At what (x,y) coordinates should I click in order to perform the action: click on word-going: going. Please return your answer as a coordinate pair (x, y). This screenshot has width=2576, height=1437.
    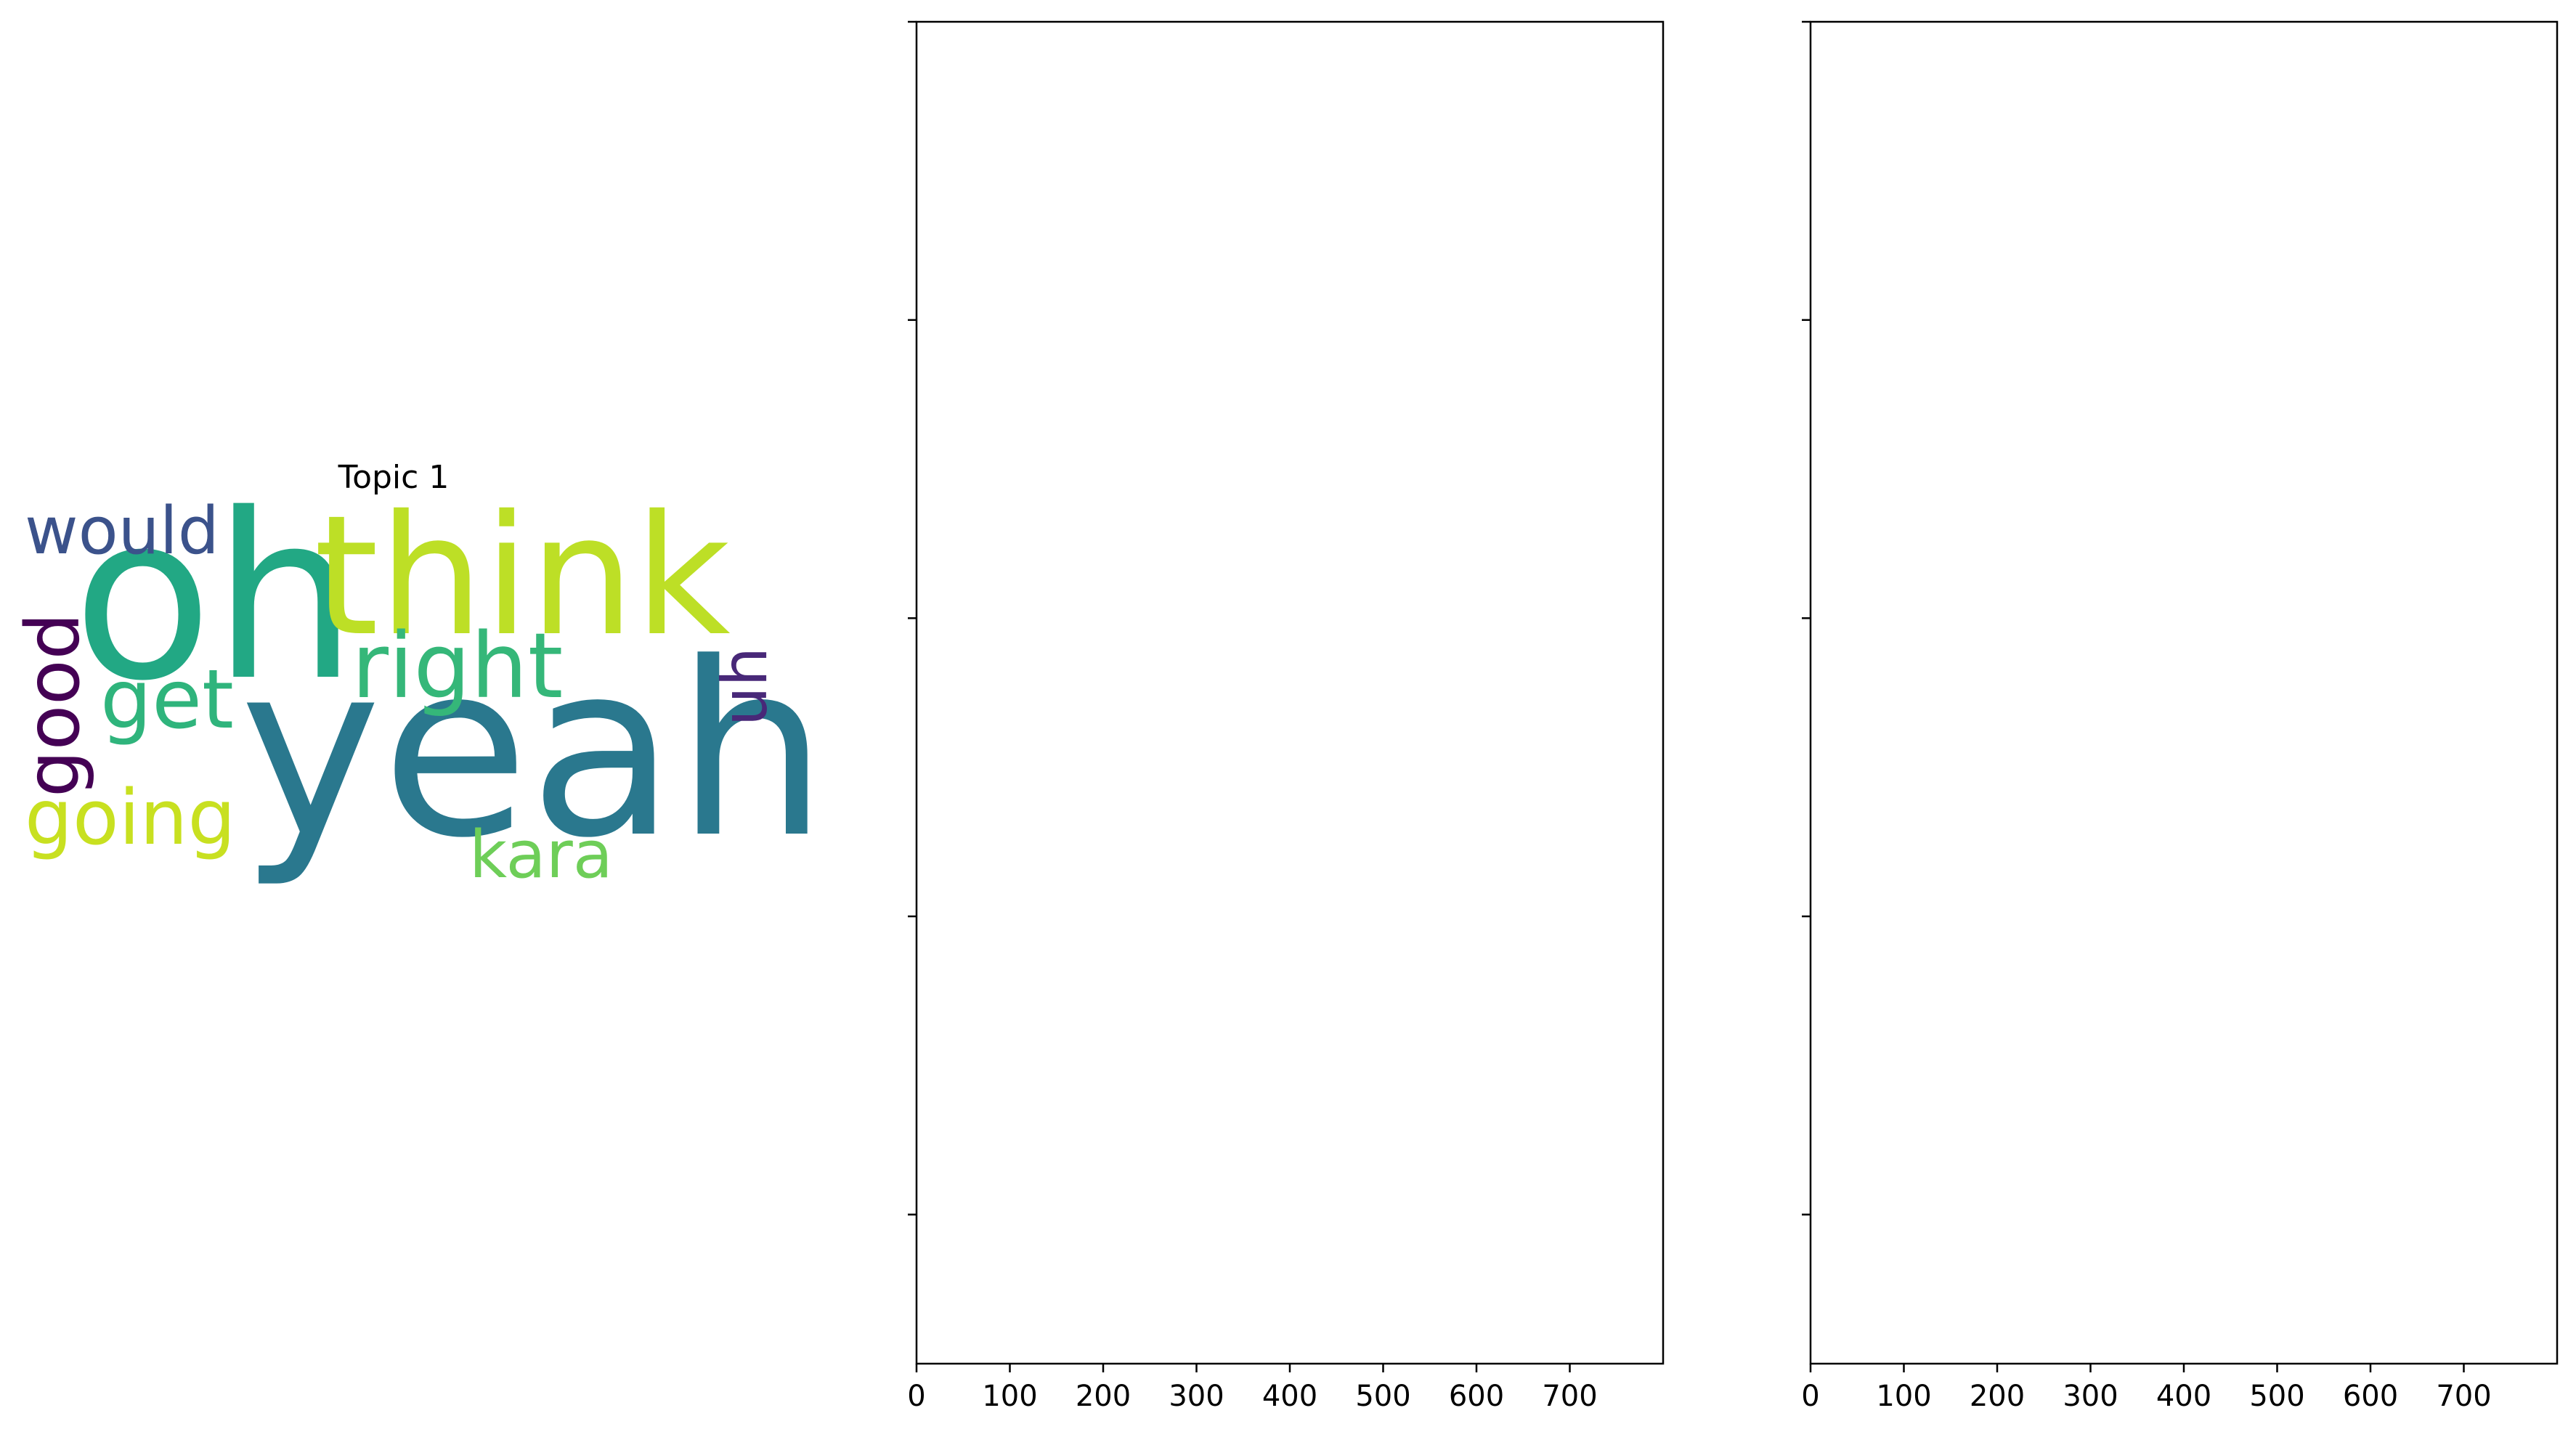
    Looking at the image, I should click on (130, 817).